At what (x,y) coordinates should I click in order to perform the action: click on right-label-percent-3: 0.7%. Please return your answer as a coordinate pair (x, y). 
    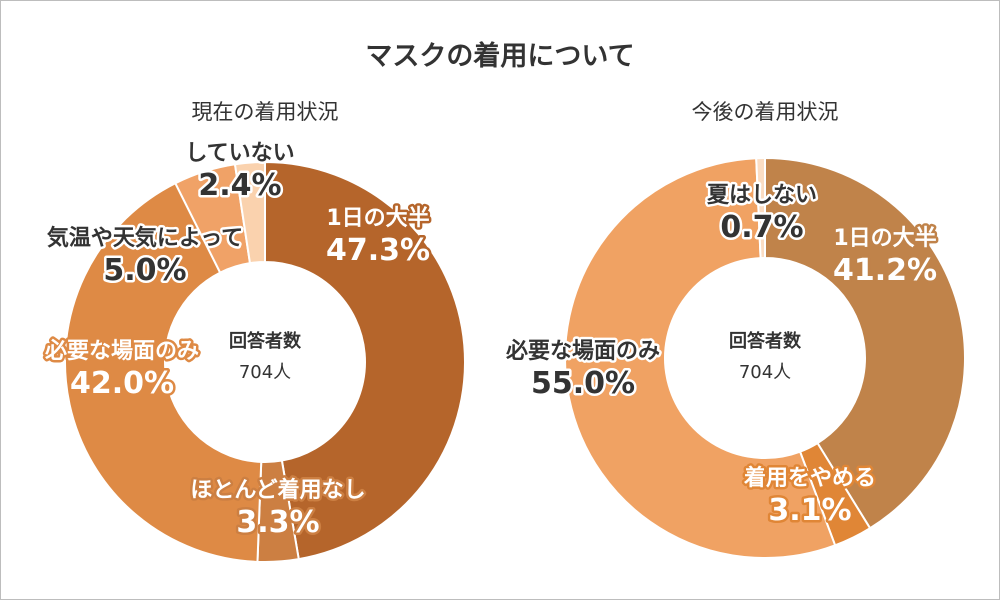
    Looking at the image, I should click on (761, 227).